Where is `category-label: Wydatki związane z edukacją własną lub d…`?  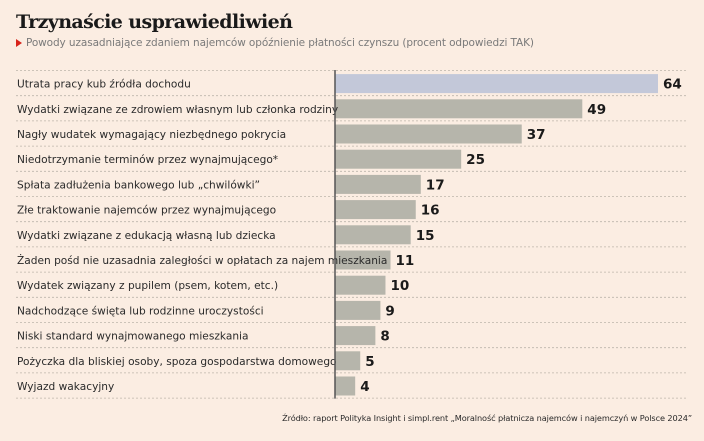
category-label: Wydatki związane z edukacją własną lub d… is located at coordinates (146, 236).